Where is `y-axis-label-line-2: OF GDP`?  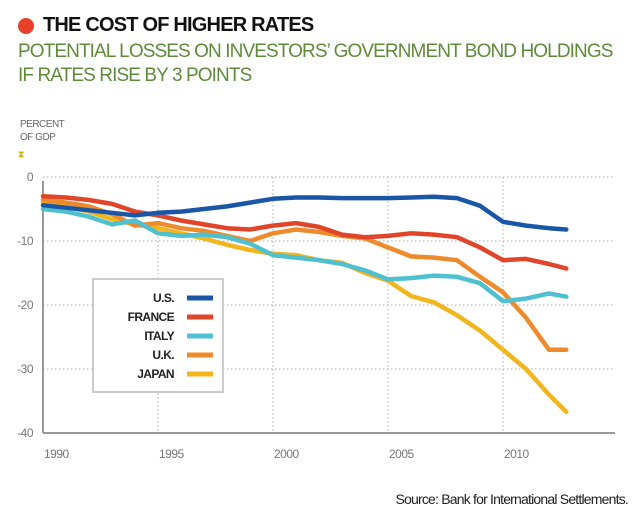
y-axis-label-line-2: OF GDP is located at coordinates (38, 137).